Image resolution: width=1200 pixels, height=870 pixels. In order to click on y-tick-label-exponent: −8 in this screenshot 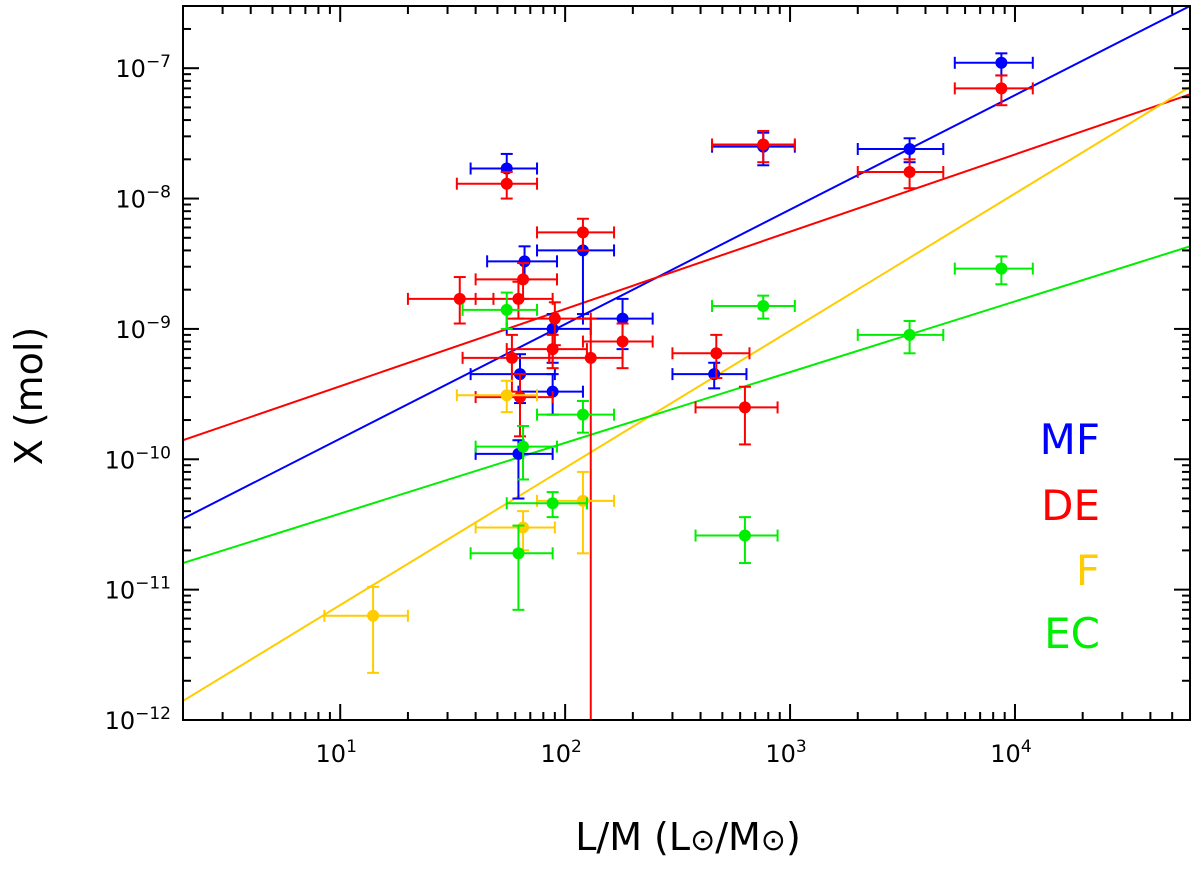, I will do `click(158, 193)`.